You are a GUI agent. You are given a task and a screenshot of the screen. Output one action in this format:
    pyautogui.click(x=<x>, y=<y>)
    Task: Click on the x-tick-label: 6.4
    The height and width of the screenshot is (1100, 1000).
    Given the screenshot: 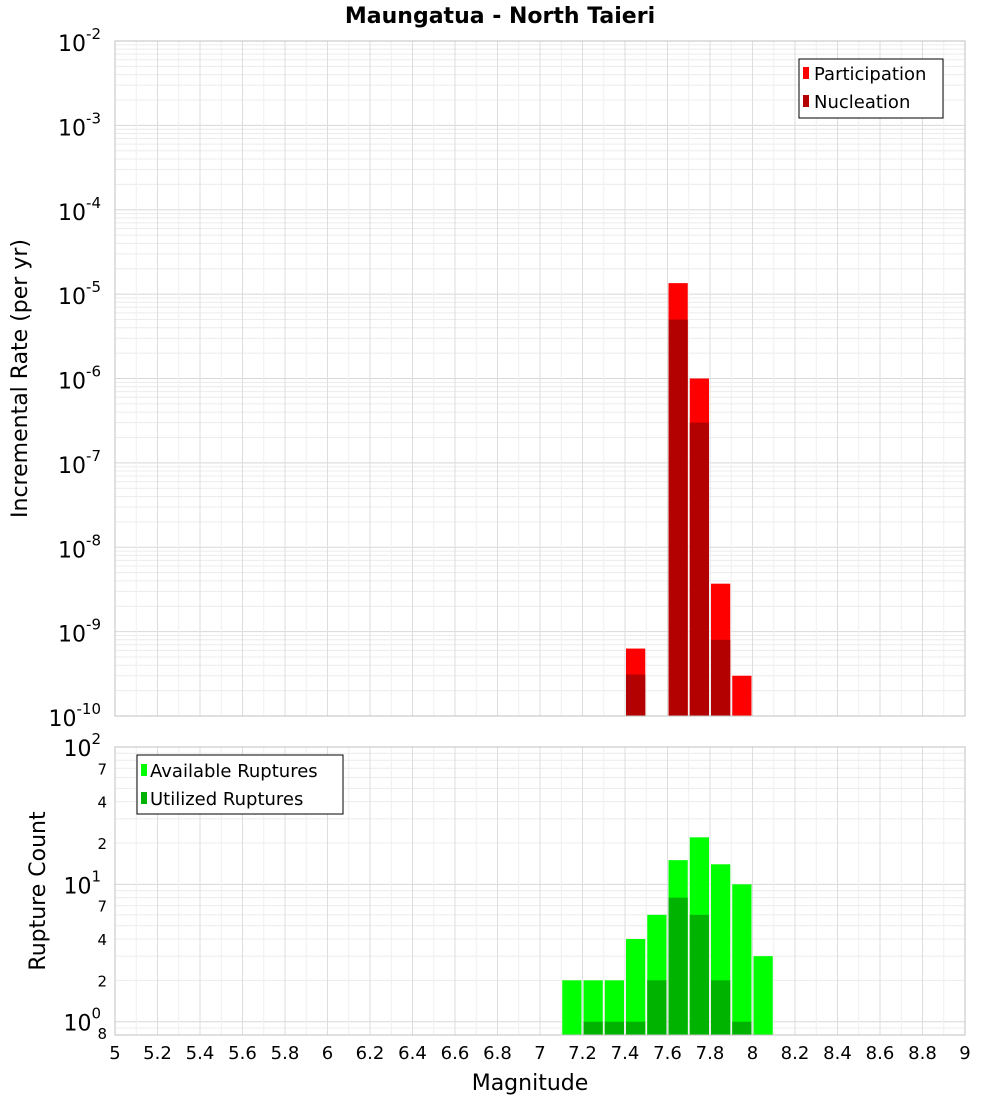 What is the action you would take?
    pyautogui.click(x=412, y=1053)
    